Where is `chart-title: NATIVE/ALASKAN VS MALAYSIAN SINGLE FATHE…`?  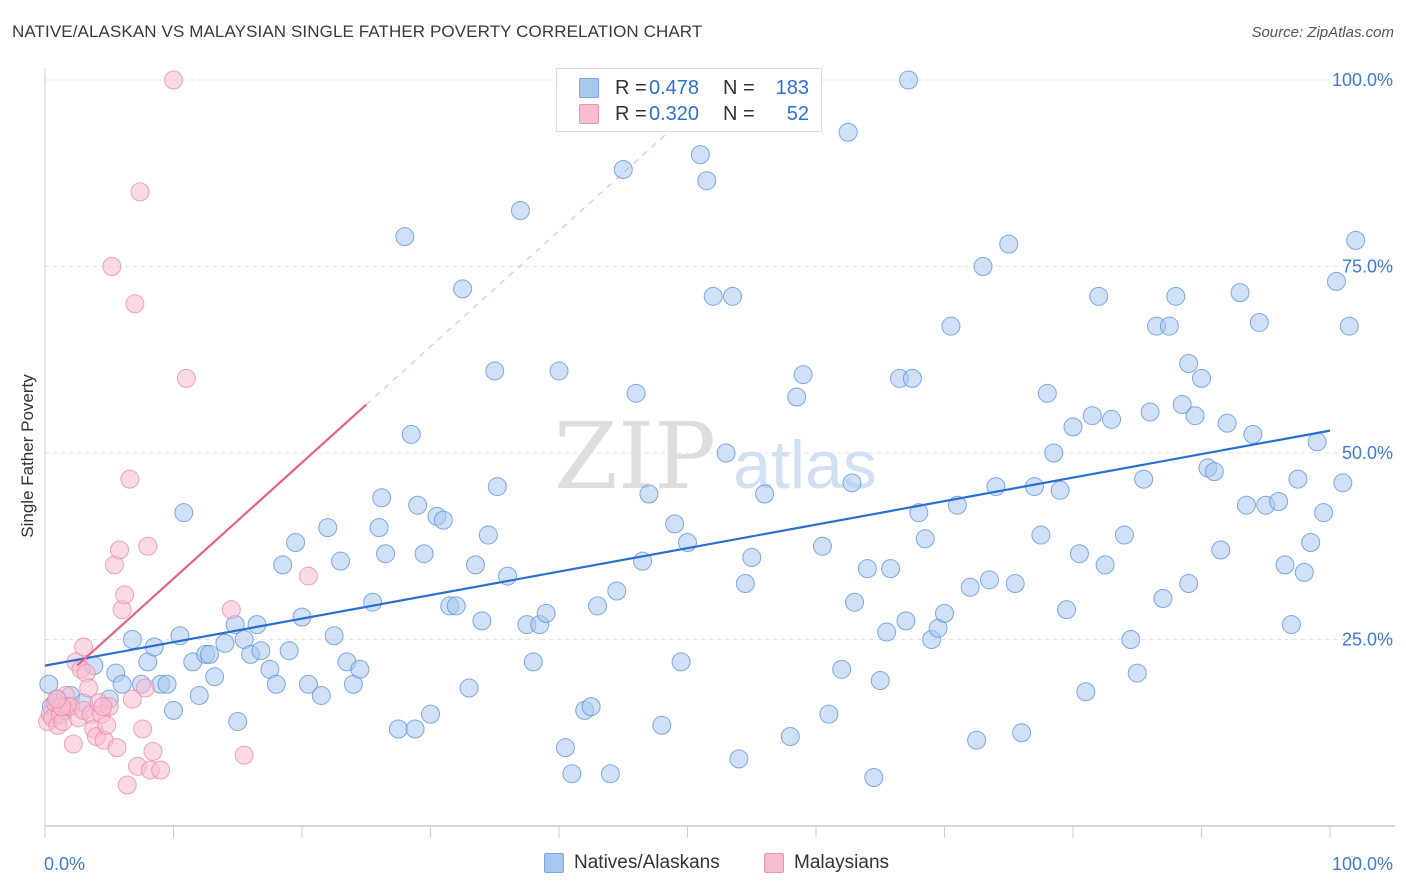 chart-title: NATIVE/ALASKAN VS MALAYSIAN SINGLE FATHE… is located at coordinates (357, 31).